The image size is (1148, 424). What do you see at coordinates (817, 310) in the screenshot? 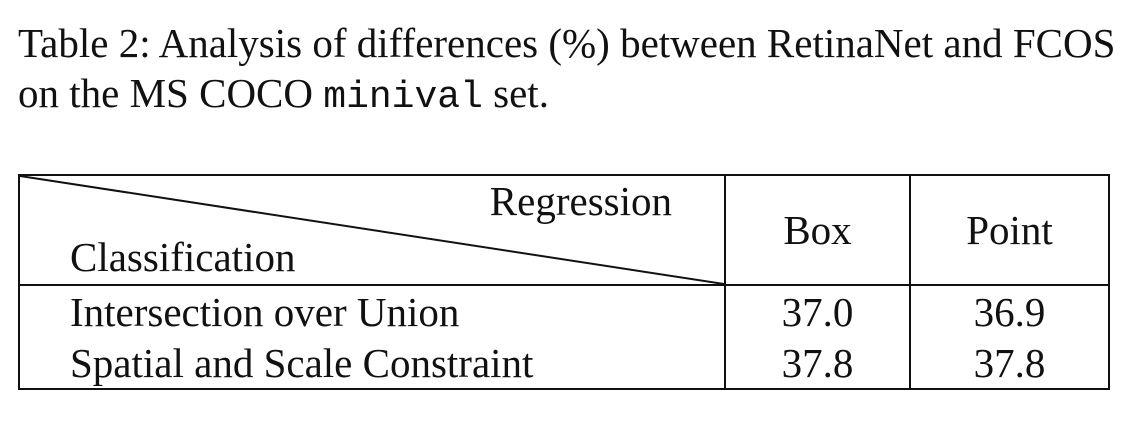
I see `cell-iou-box: 37.0` at bounding box center [817, 310].